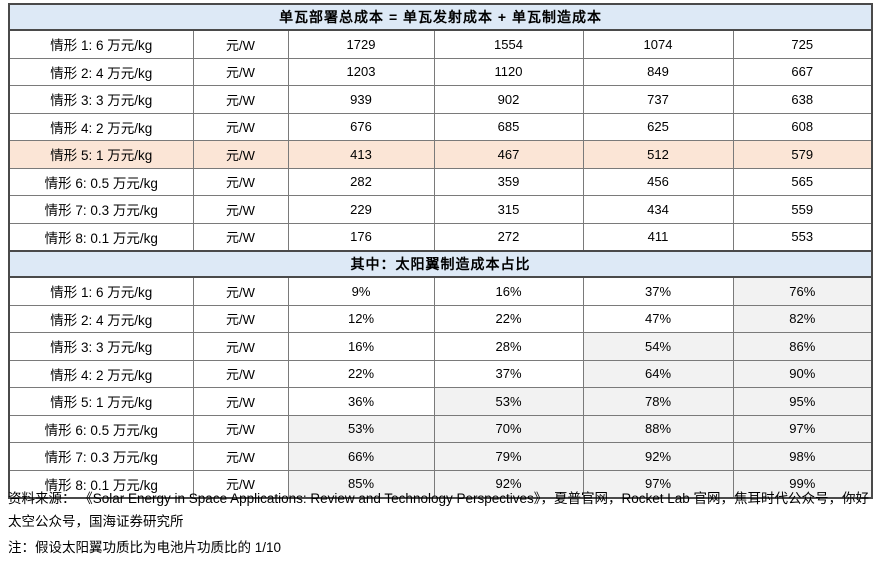  Describe the element at coordinates (508, 428) in the screenshot. I see `value-cell: 70%` at that location.